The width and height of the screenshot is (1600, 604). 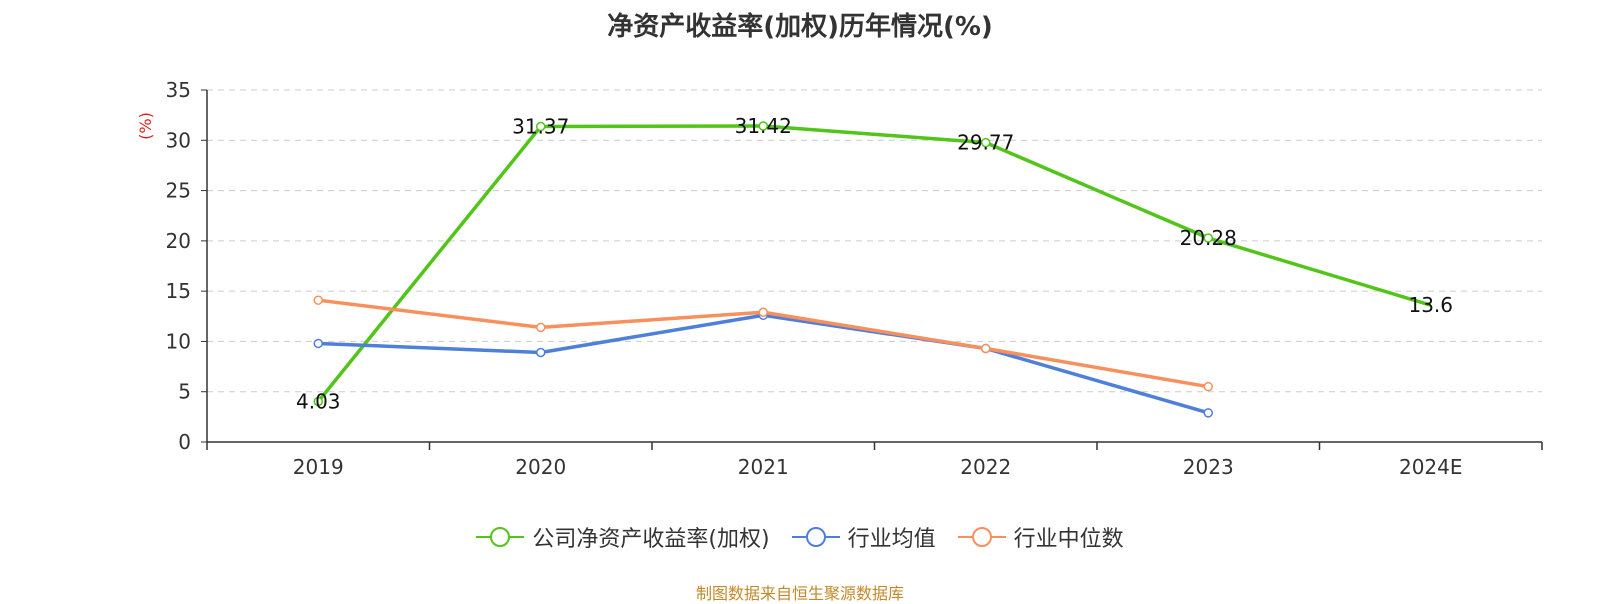 I want to click on data-label: 20.28, so click(x=1208, y=238).